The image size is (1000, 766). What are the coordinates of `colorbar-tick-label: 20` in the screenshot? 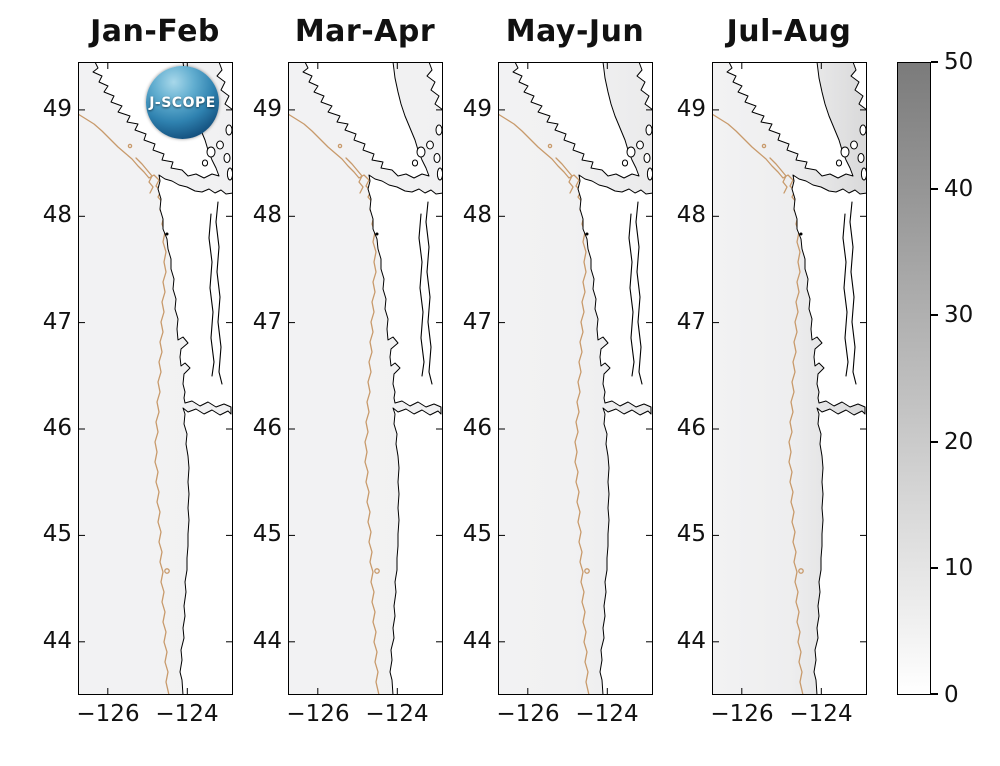 It's located at (959, 442).